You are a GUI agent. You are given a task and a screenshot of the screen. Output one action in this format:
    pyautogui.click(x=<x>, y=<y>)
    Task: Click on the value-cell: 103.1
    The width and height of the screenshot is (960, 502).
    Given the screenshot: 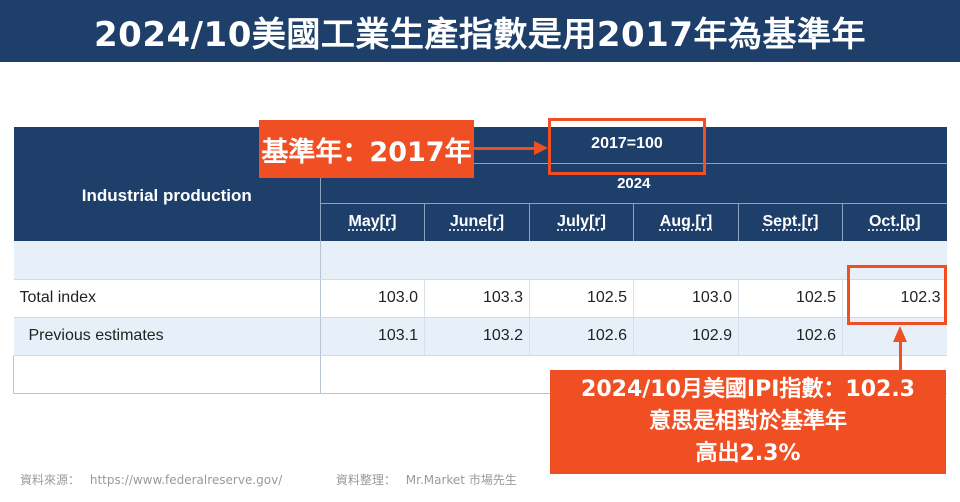 What is the action you would take?
    pyautogui.click(x=372, y=336)
    